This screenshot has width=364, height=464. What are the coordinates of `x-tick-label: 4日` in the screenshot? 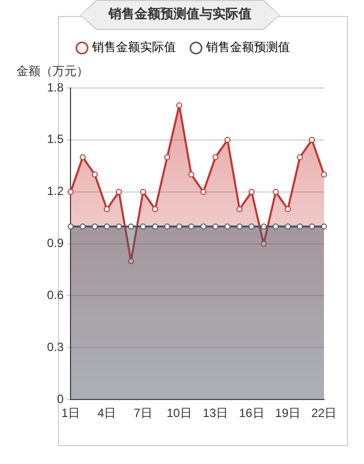 It's located at (107, 413).